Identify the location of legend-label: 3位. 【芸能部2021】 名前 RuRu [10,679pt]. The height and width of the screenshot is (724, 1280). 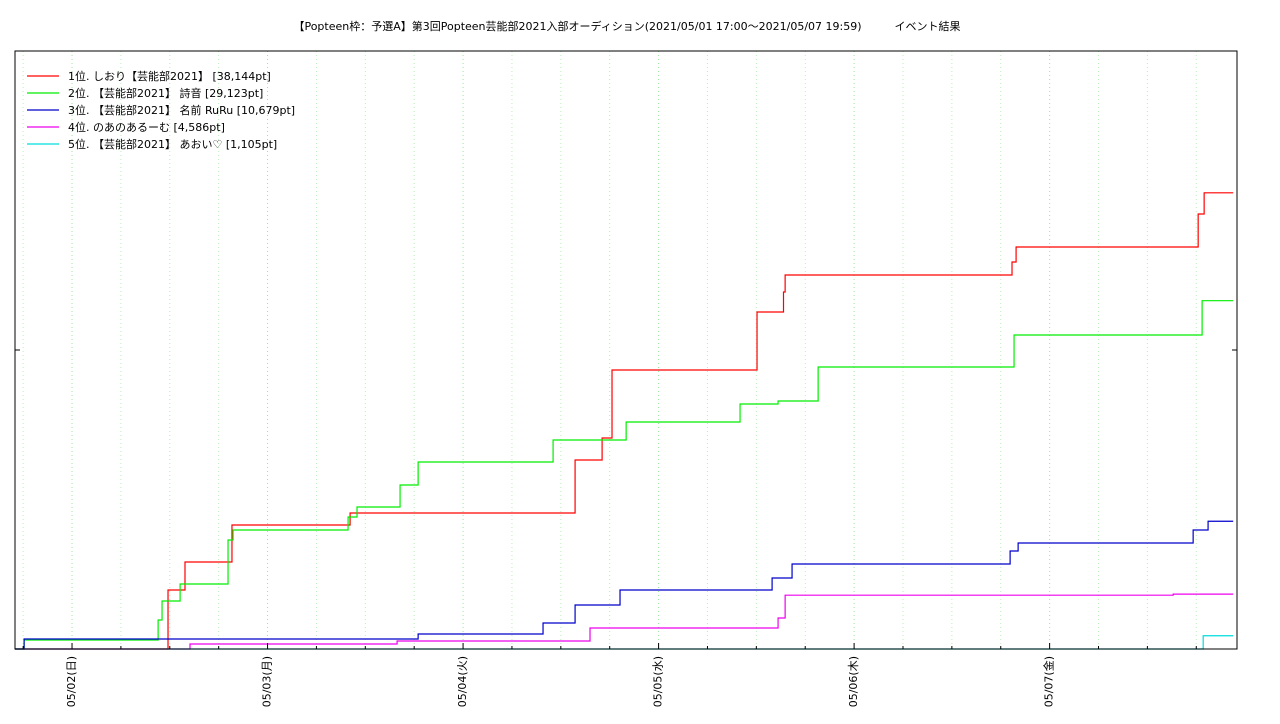
(181, 110).